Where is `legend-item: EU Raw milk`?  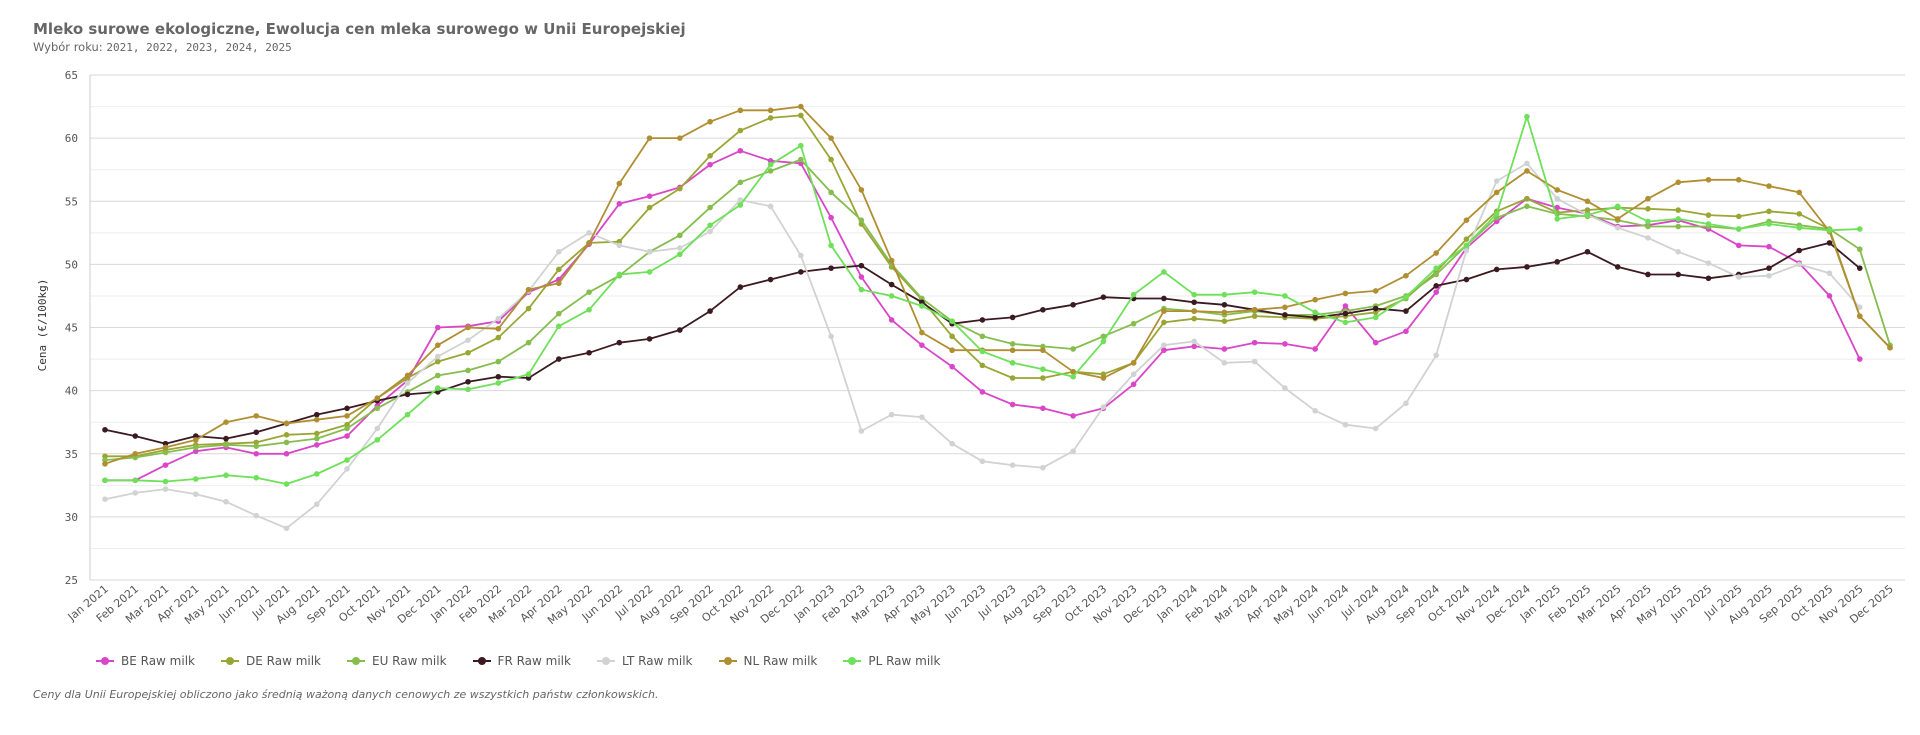
legend-item: EU Raw milk is located at coordinates (397, 661).